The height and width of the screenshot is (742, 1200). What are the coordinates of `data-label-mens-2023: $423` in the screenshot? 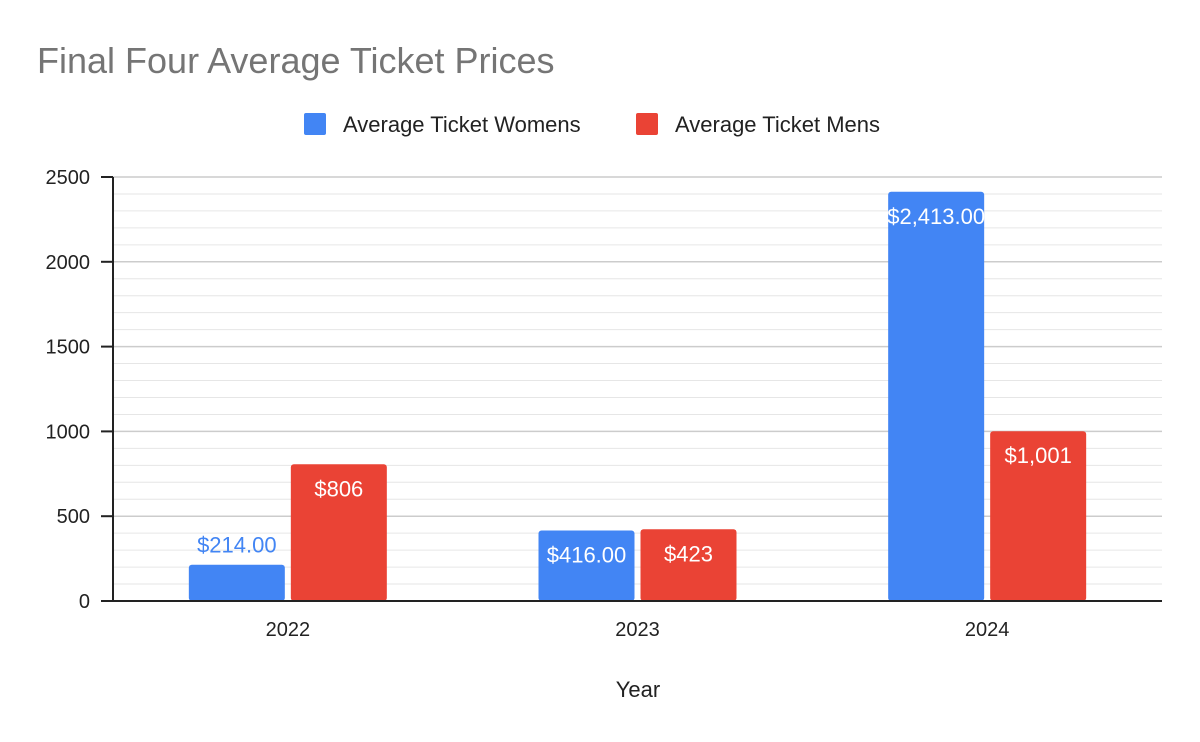 It's located at (688, 553).